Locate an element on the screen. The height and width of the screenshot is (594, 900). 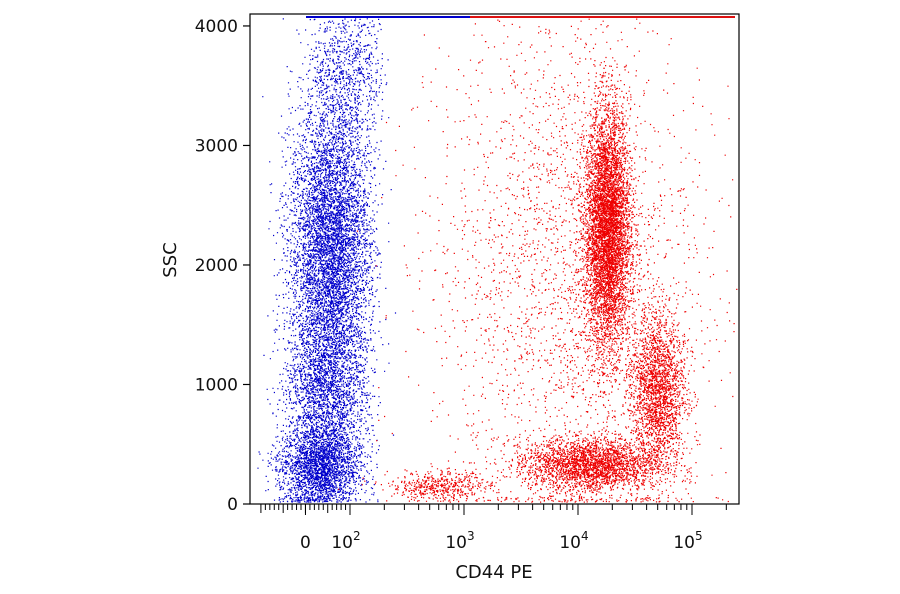
x-tick-label-102: 10² is located at coordinates (345, 541).